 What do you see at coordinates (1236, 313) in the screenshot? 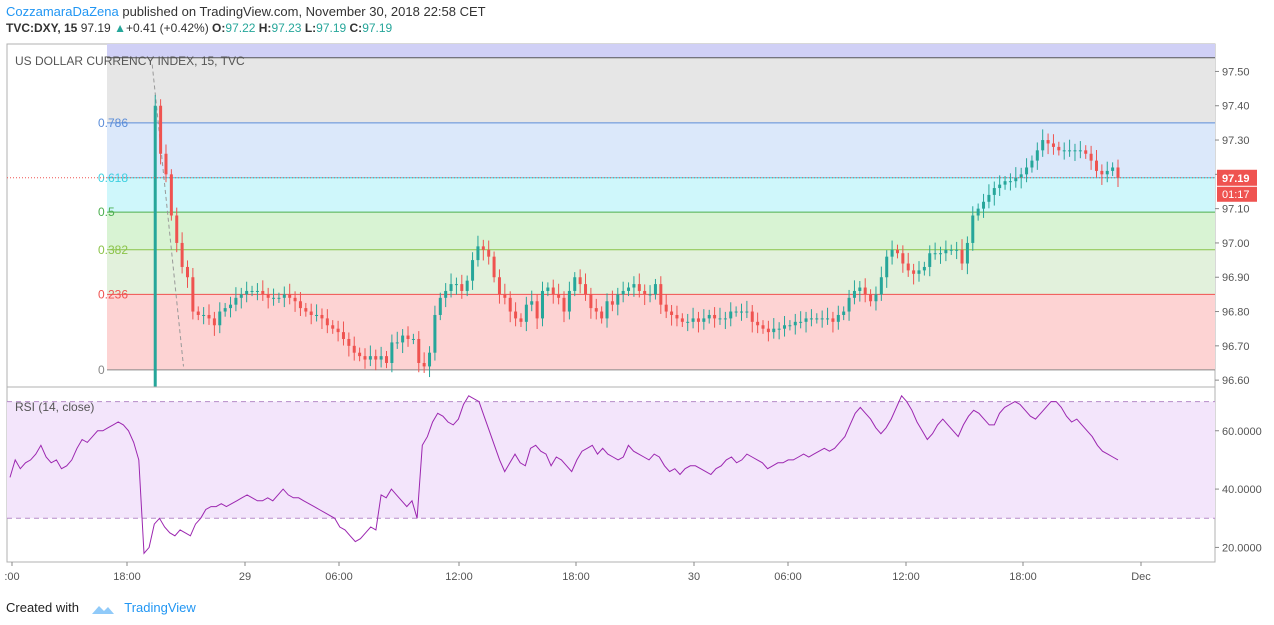
I see `price-tick-label: 96.80` at bounding box center [1236, 313].